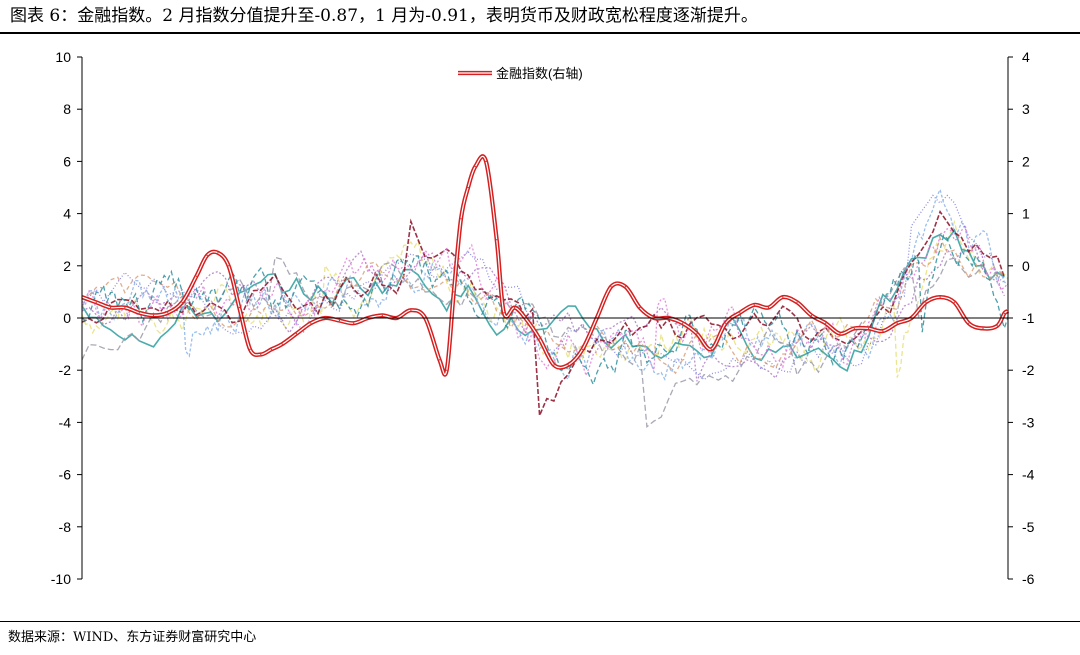 The height and width of the screenshot is (655, 1080). Describe the element at coordinates (1026, 214) in the screenshot. I see `right-tick-label: 1` at that location.